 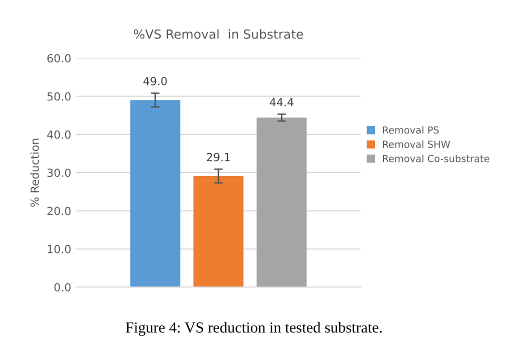 I want to click on legend-label: Removal SHW, so click(x=416, y=144).